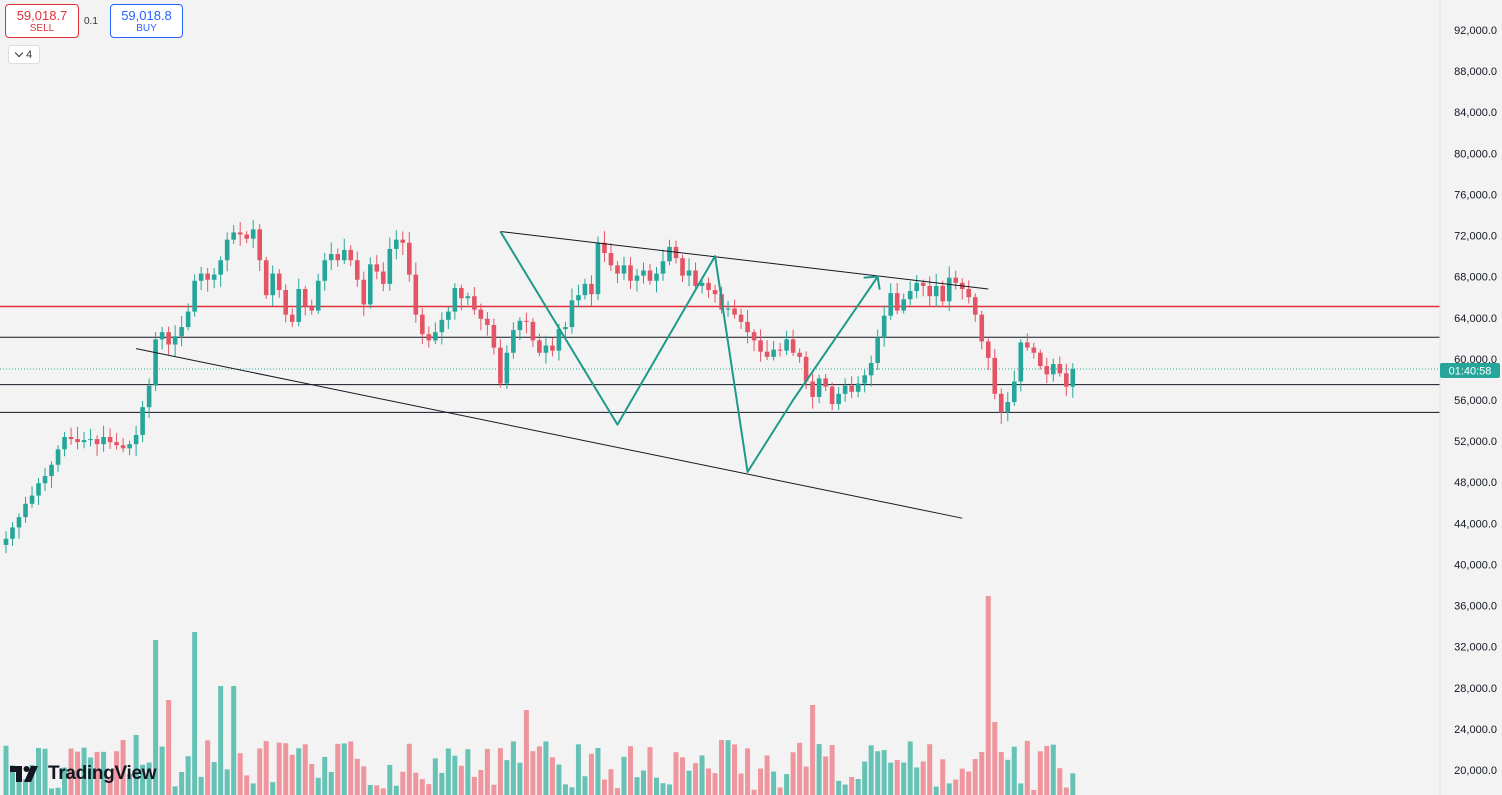  I want to click on price-tick-label: 20,000.0, so click(1475, 771).